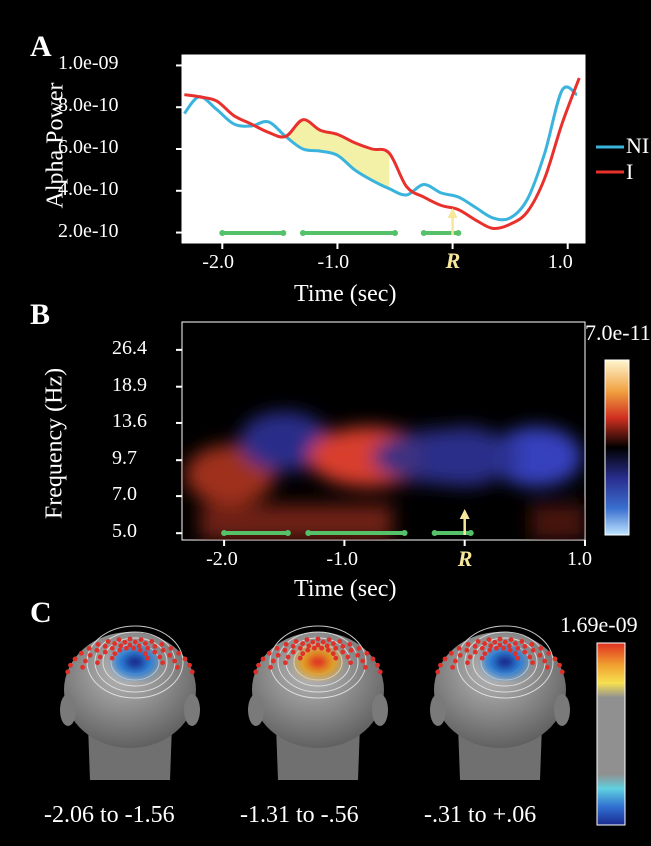  Describe the element at coordinates (630, 171) in the screenshot. I see `legend-i-label: I` at that location.